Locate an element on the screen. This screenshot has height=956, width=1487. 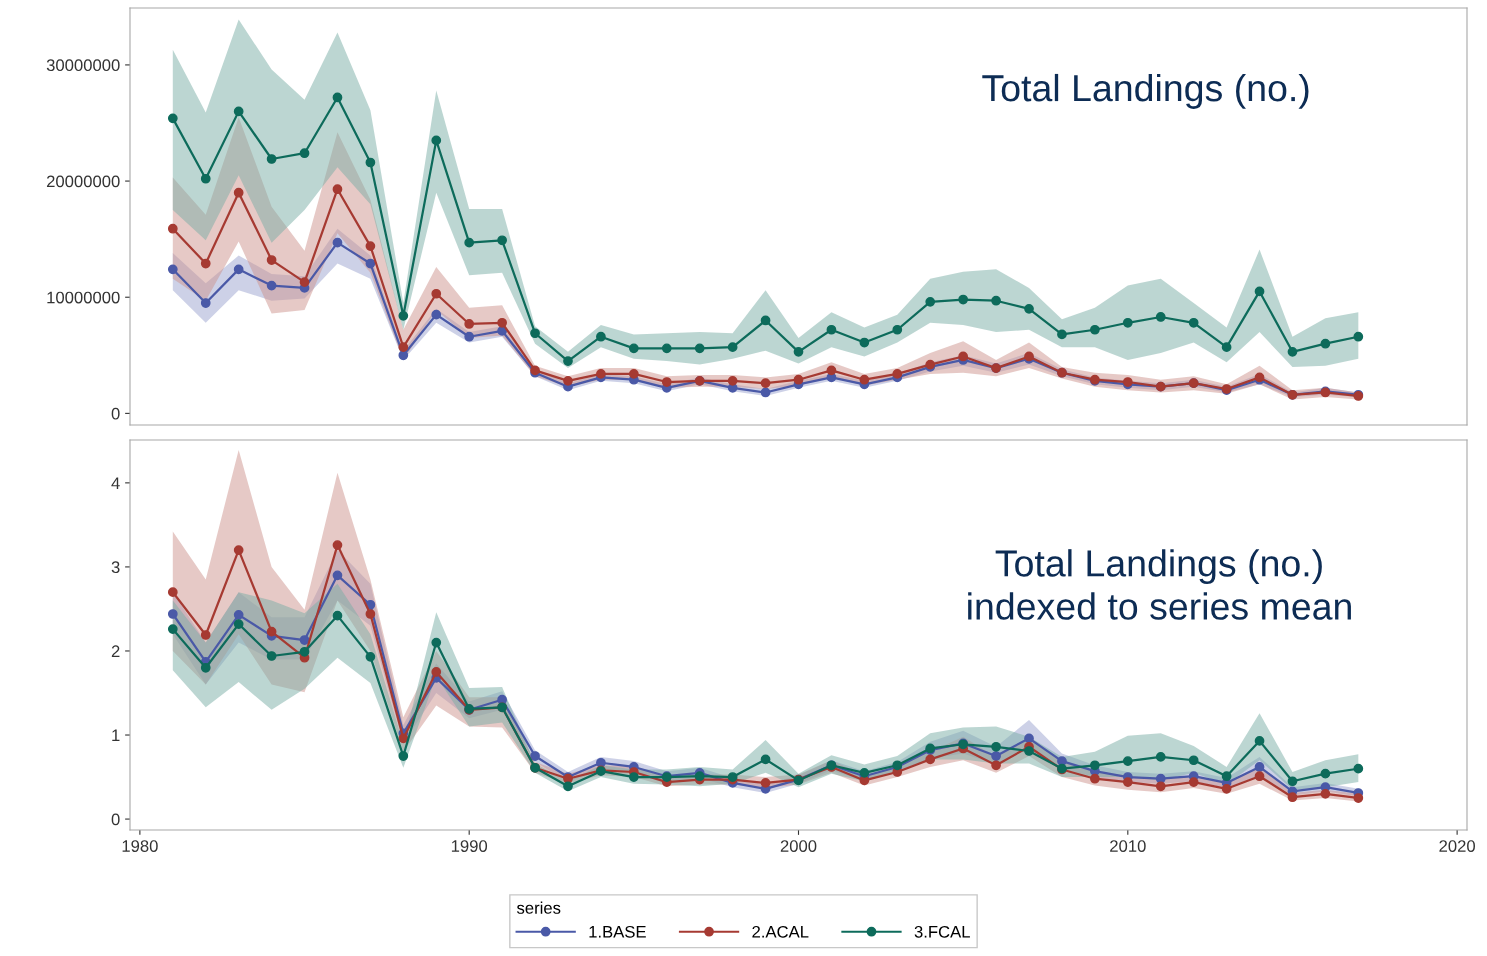
annotation: Total Landings (no.) is located at coordinates (1145, 91).